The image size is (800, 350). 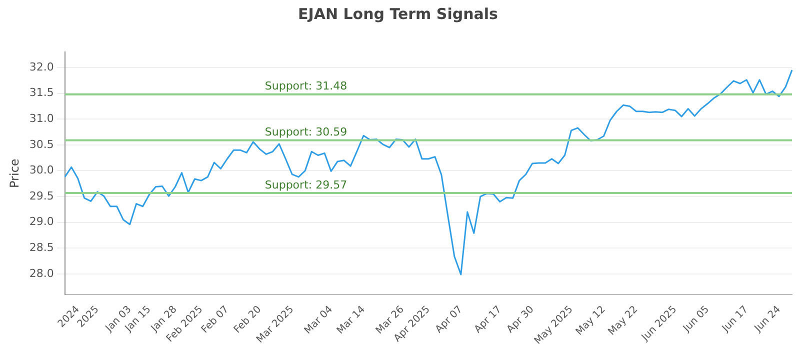 What do you see at coordinates (41, 144) in the screenshot?
I see `y-tick-label: 30.5` at bounding box center [41, 144].